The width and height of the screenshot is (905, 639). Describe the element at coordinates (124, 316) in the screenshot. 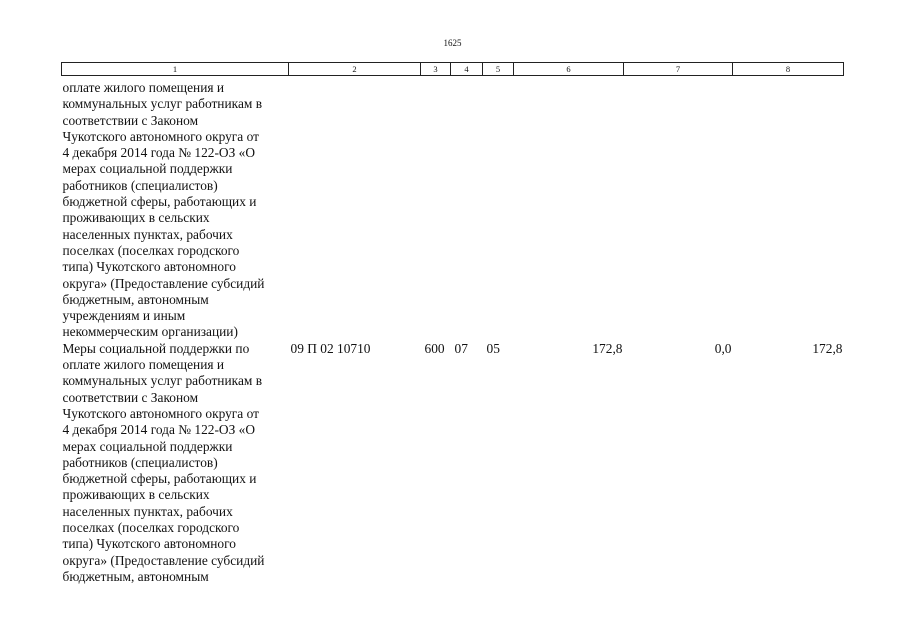

I see `description-line: учреждениям и иным` at that location.